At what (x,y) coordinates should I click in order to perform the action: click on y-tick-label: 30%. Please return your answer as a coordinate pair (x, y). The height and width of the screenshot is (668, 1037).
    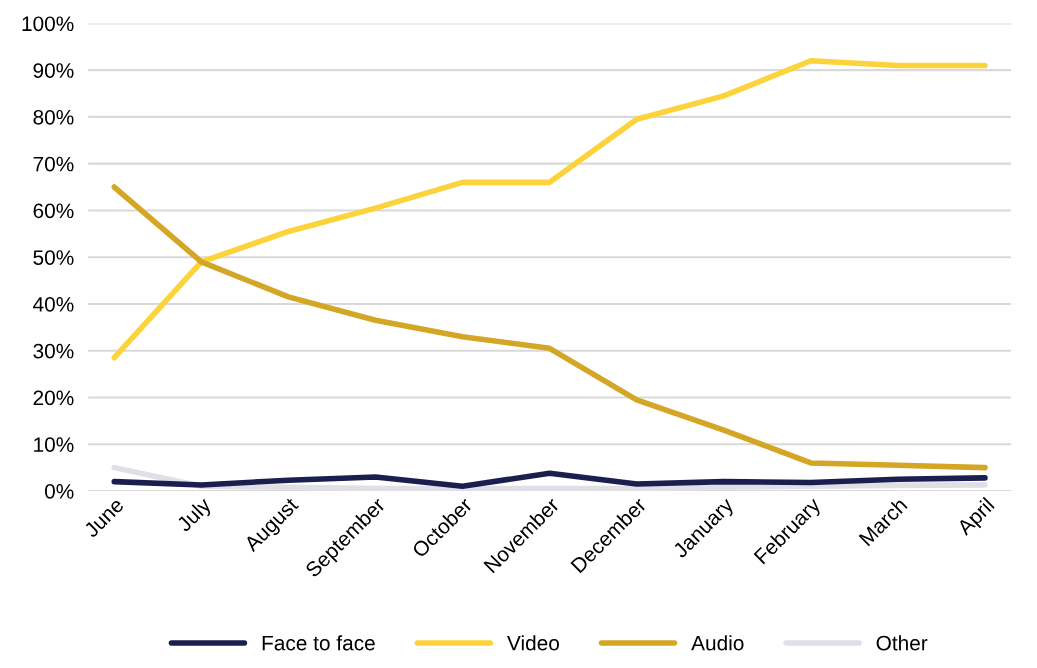
    Looking at the image, I should click on (53, 351).